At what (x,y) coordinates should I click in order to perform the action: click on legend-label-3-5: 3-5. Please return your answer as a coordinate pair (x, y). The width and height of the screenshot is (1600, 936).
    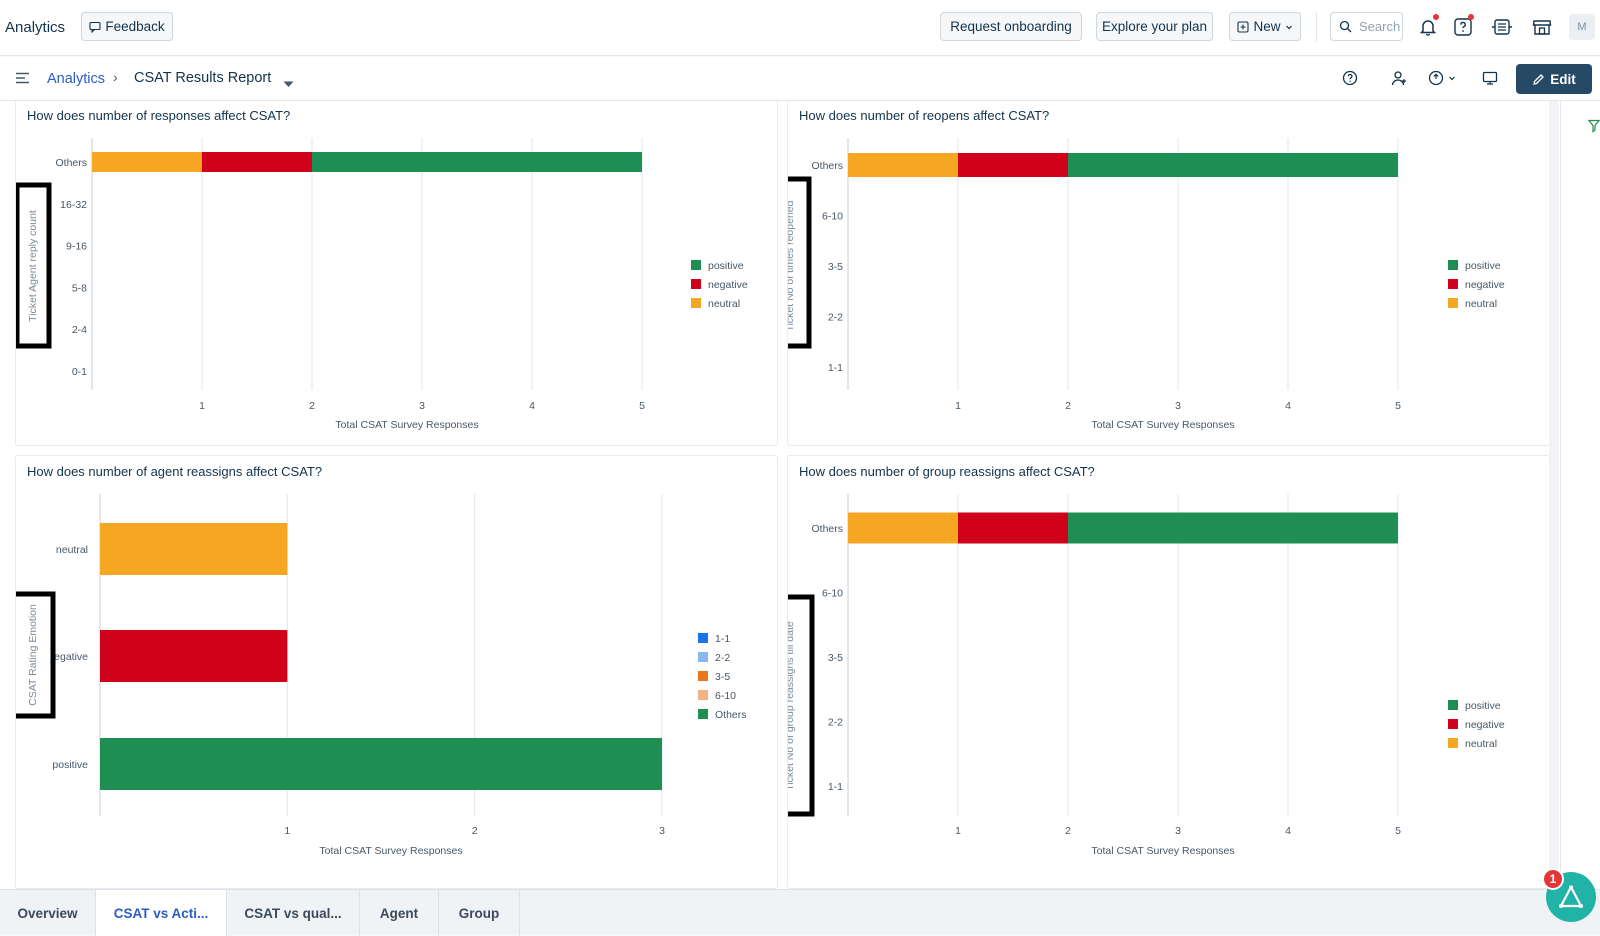
    Looking at the image, I should click on (722, 677).